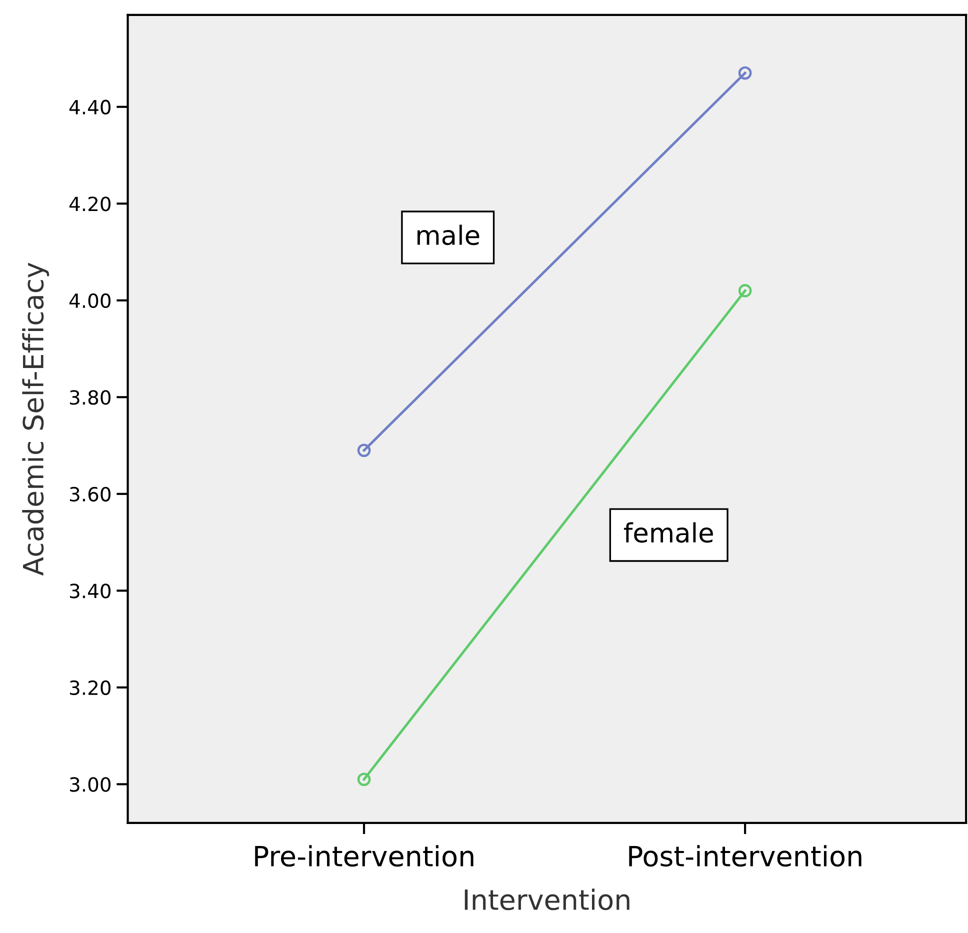 This screenshot has height=933, width=968. What do you see at coordinates (90, 784) in the screenshot?
I see `y-tick-label: 3.00` at bounding box center [90, 784].